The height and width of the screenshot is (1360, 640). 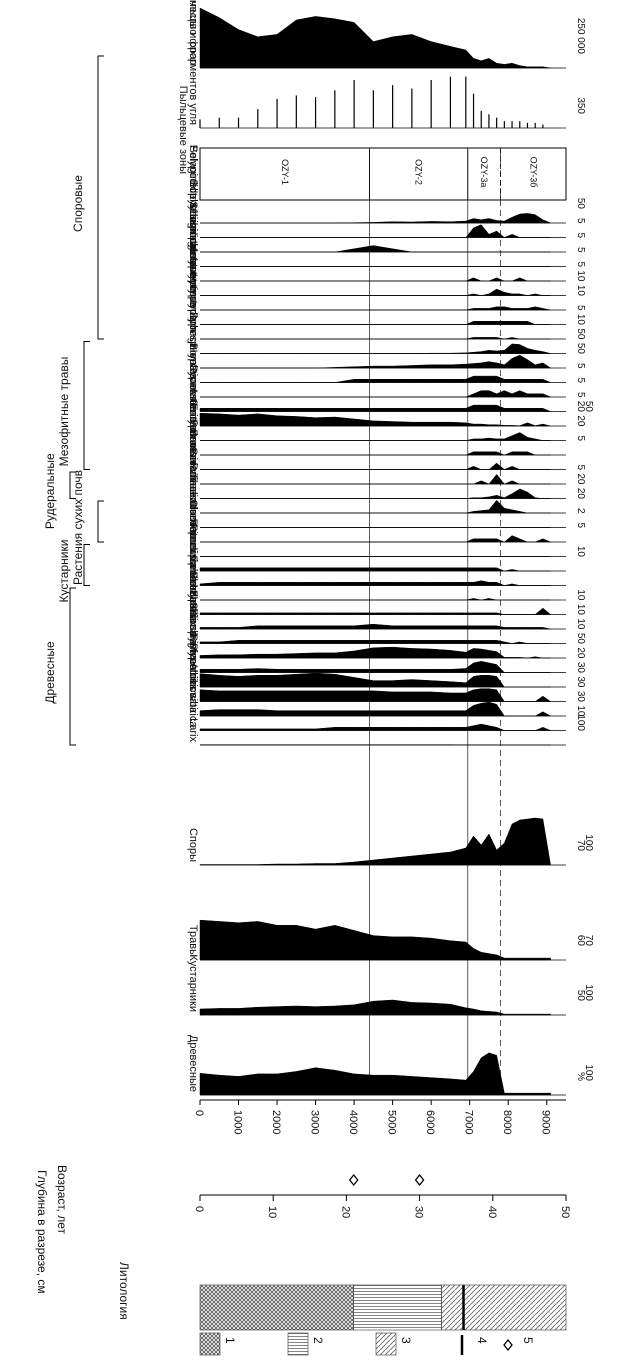 I want to click on taxon-name-label: L. annotinum-type, so click(x=193, y=292).